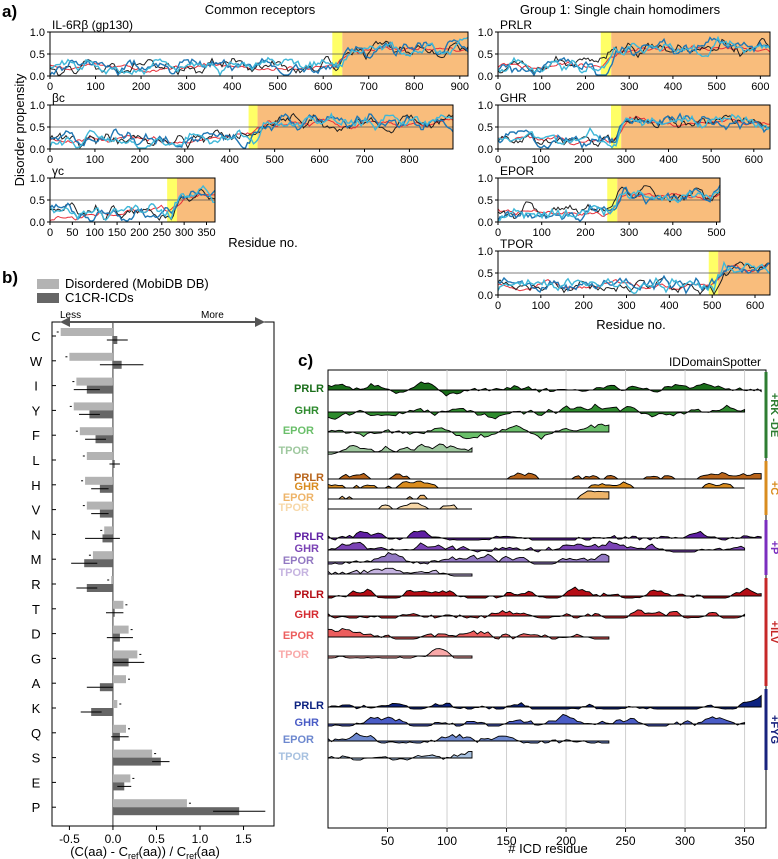 This screenshot has height=859, width=778. I want to click on arrow-more-head, so click(260, 322).